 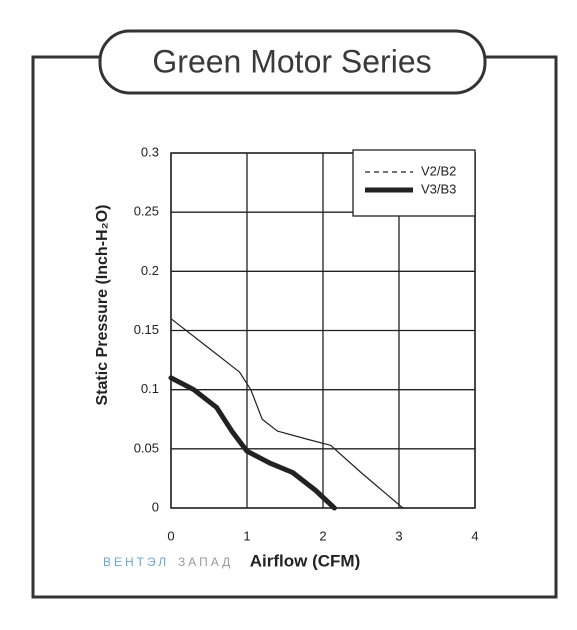 What do you see at coordinates (205, 562) in the screenshot?
I see `watermark: ЗАПАД` at bounding box center [205, 562].